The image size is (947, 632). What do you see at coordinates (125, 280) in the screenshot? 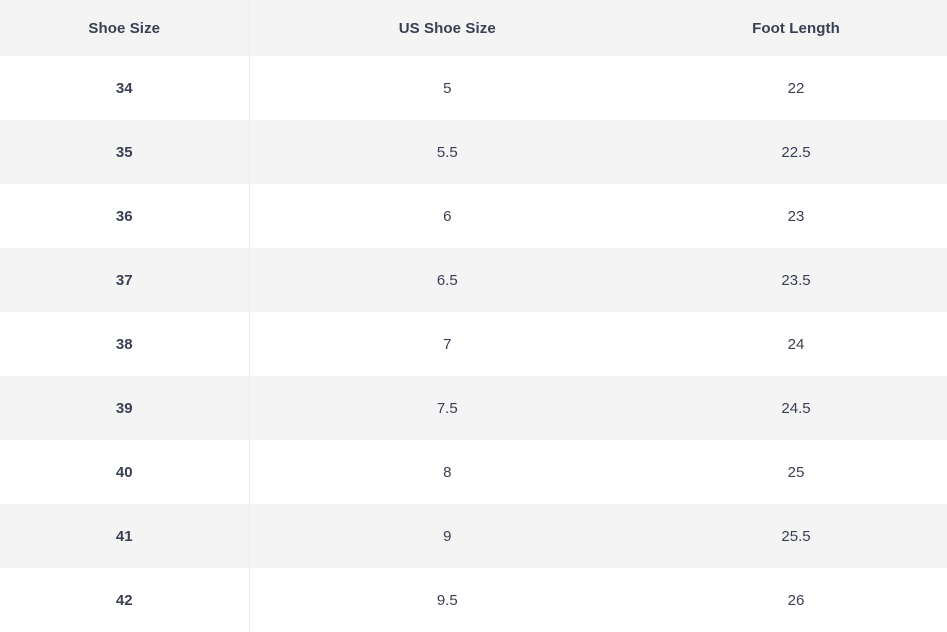
I see `cell-shoe_size: 37` at bounding box center [125, 280].